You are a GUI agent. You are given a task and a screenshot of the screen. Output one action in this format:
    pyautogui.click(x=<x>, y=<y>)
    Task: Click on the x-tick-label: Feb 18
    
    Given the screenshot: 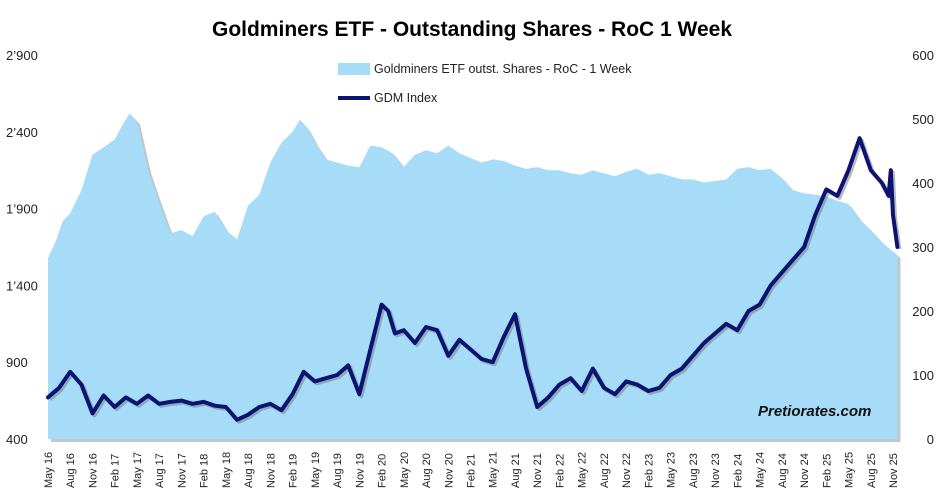 What is the action you would take?
    pyautogui.click(x=205, y=471)
    